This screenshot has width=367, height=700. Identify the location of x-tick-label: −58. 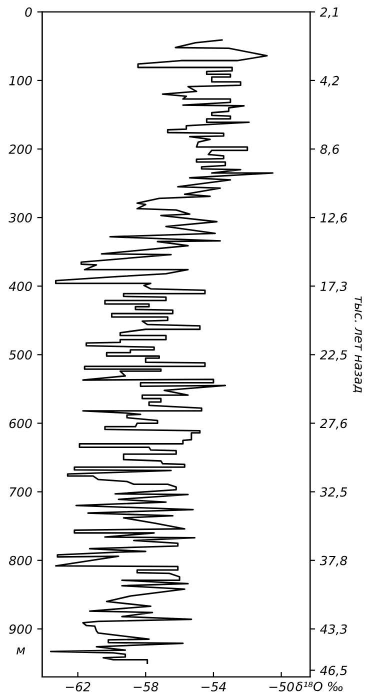
(146, 687).